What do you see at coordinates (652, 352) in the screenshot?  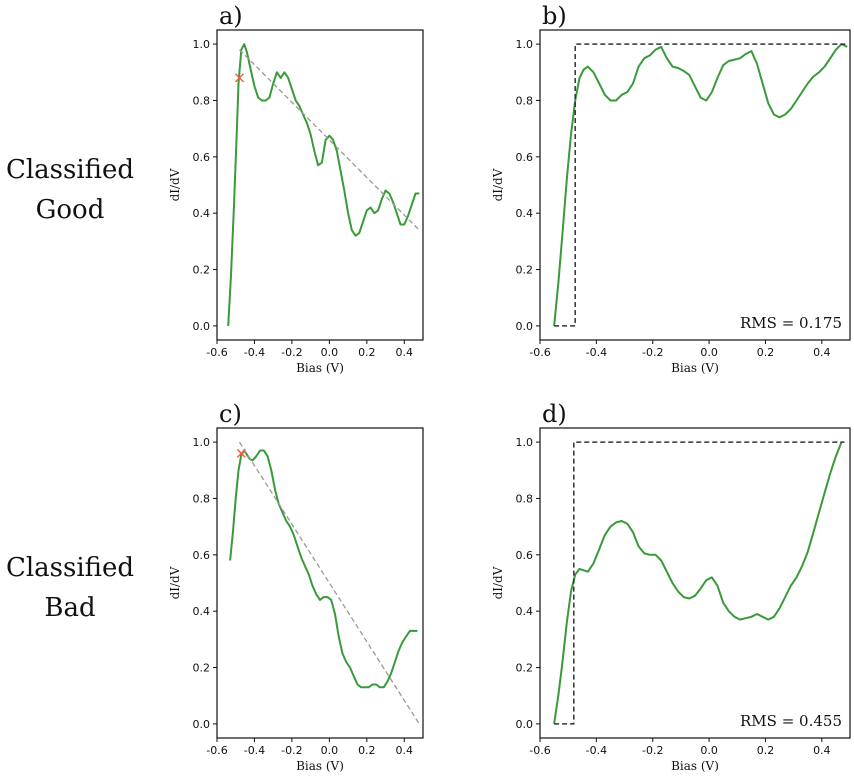 I see `x-tick-label-b-2: -0.2` at bounding box center [652, 352].